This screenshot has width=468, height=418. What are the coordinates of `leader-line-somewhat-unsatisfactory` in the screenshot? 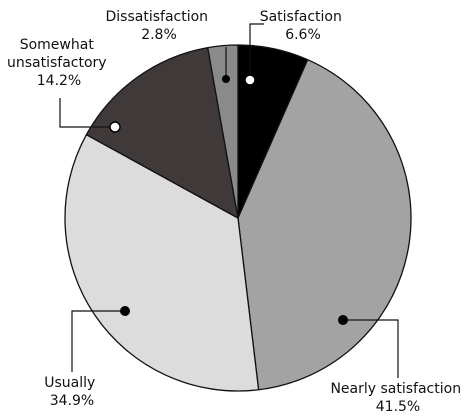 It's located at (87, 113).